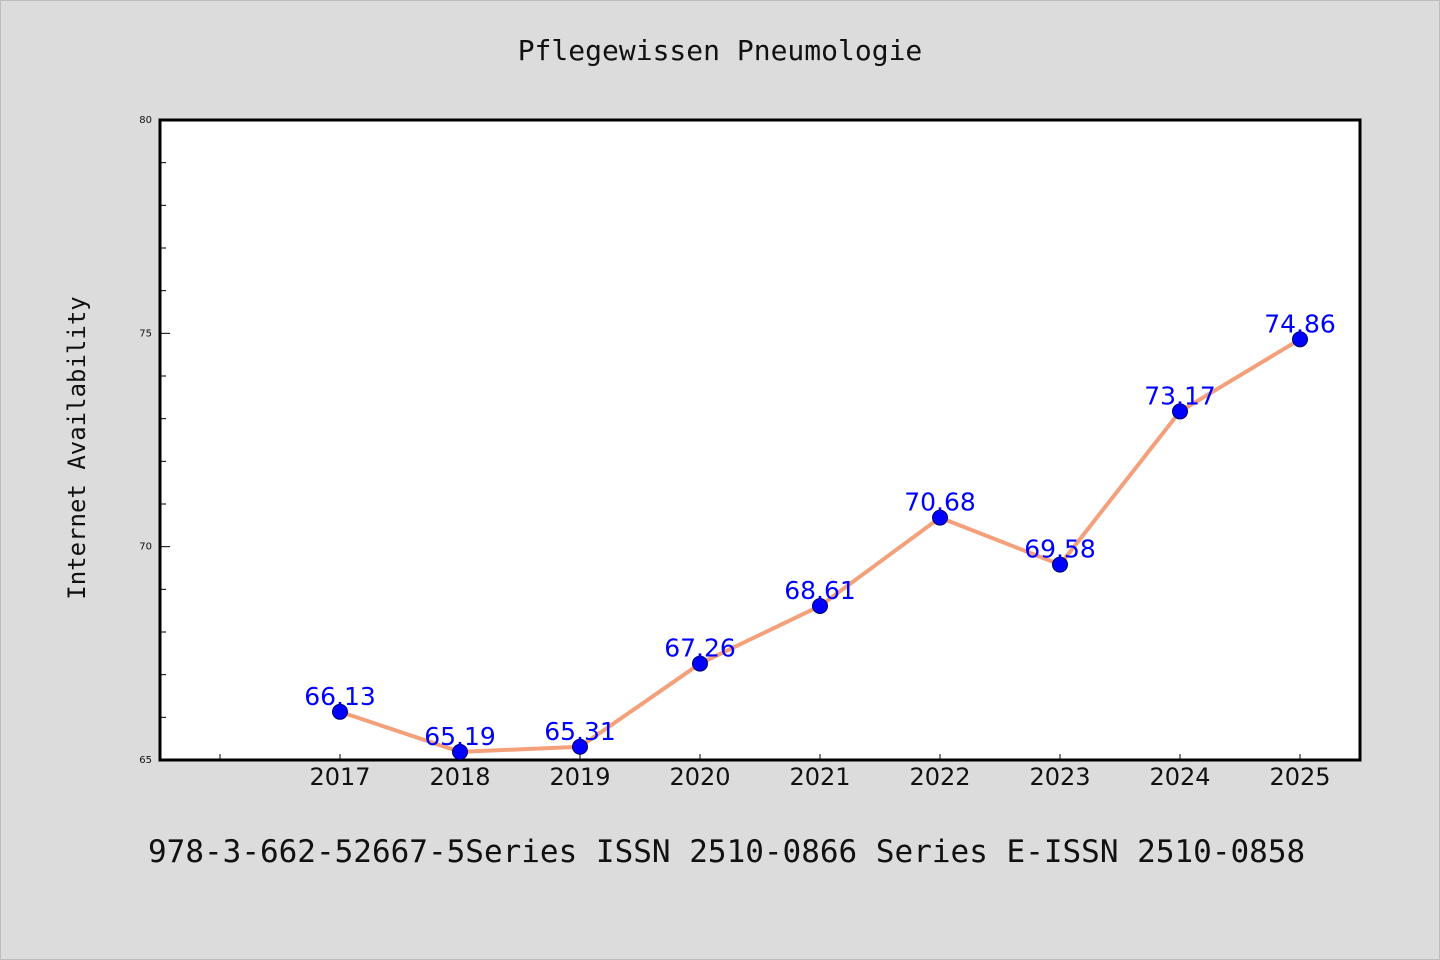 The image size is (1440, 960). Describe the element at coordinates (460, 736) in the screenshot. I see `data-label: 65.19` at that location.